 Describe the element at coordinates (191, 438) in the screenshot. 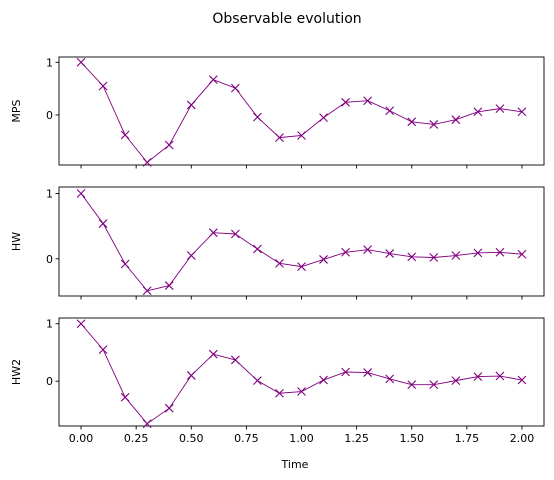

I see `x-tick-label: 0.50` at that location.